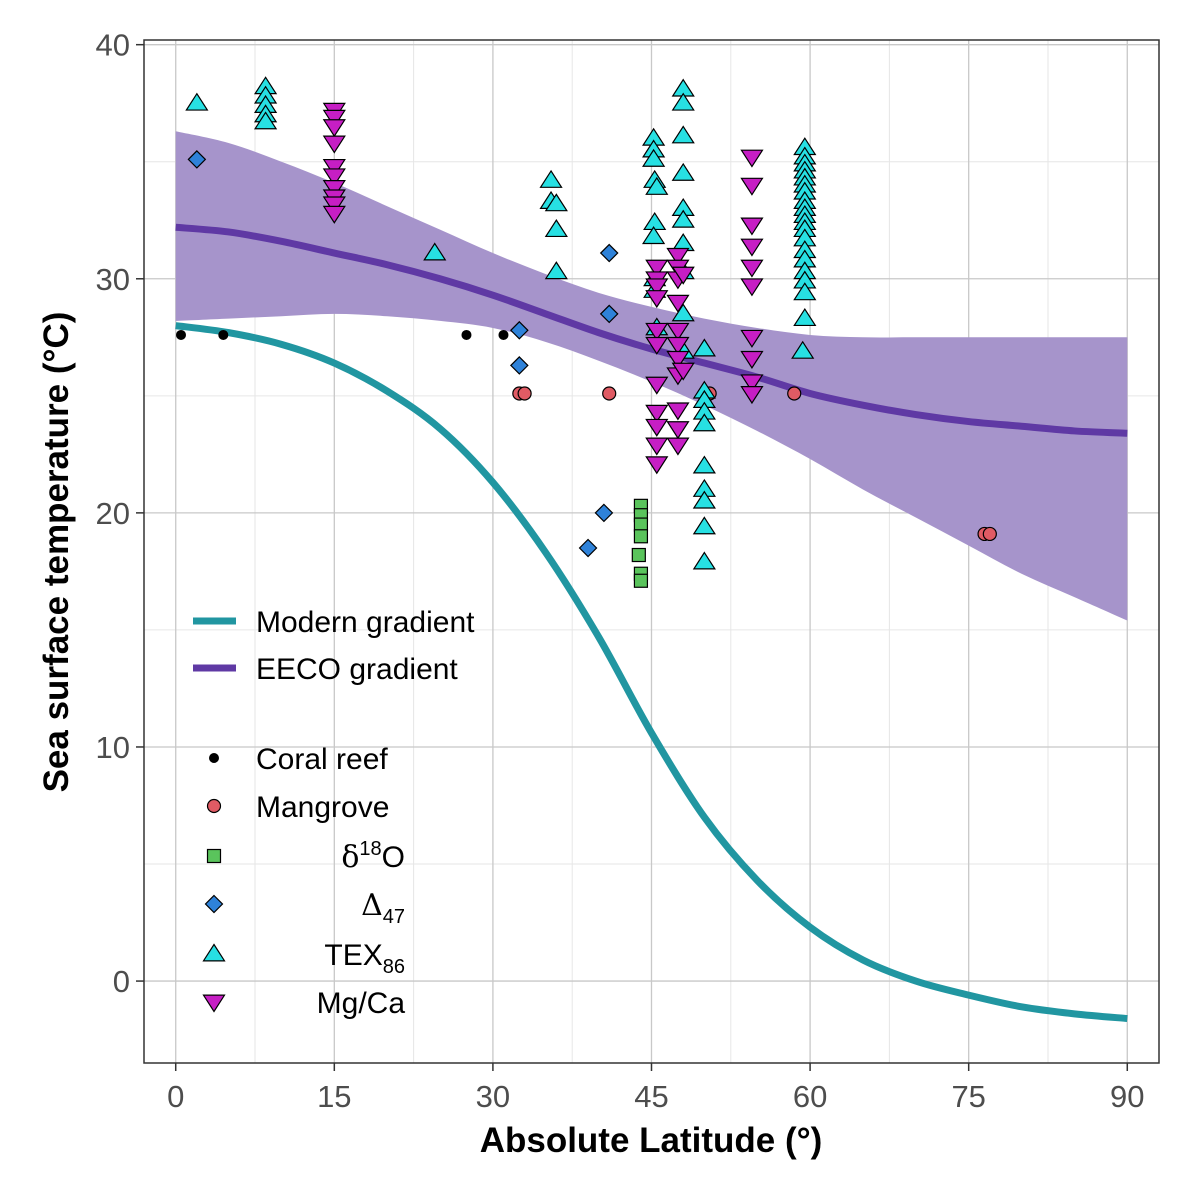  Describe the element at coordinates (334, 1096) in the screenshot. I see `x-tick-label: 15` at that location.